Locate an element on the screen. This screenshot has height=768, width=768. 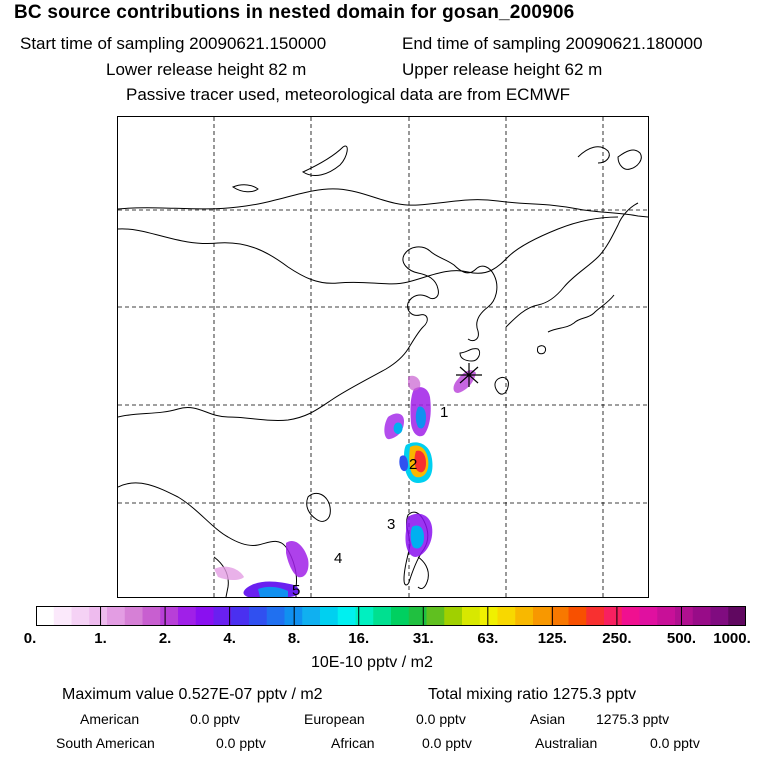
australian-label: Australian is located at coordinates (566, 743).